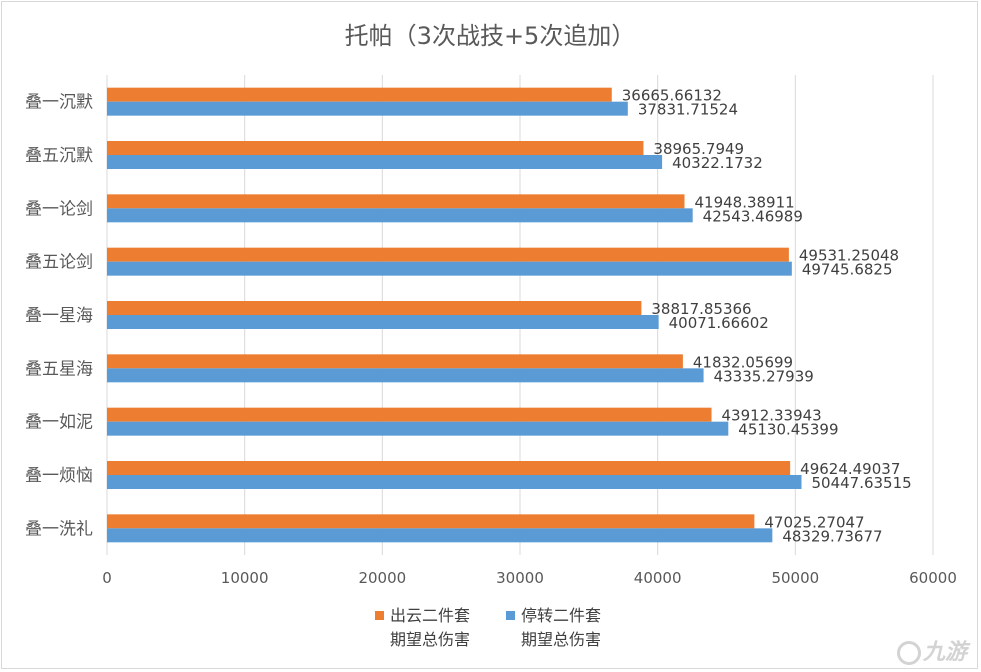 The width and height of the screenshot is (981, 672). Describe the element at coordinates (59, 423) in the screenshot. I see `category-label-6: 叠一如泥` at that location.